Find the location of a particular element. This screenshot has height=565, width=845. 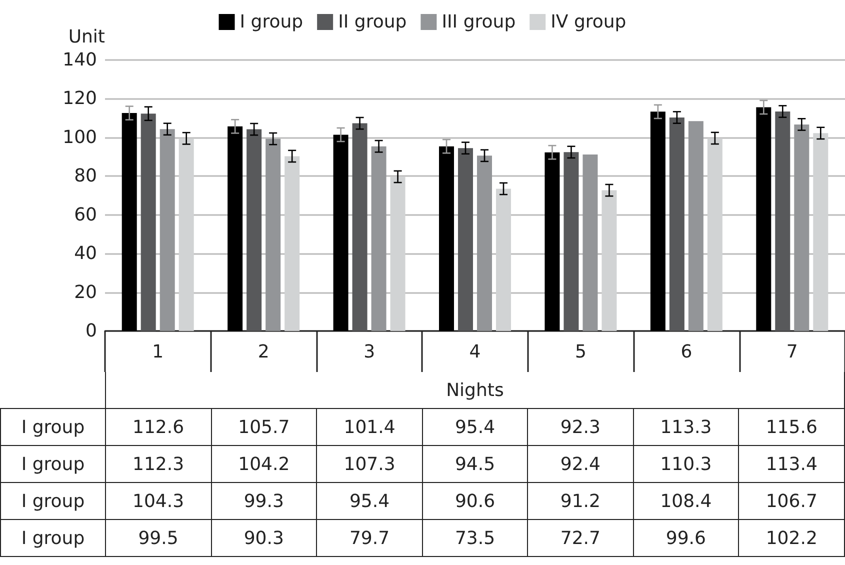

data-label: 106.7 is located at coordinates (791, 501).